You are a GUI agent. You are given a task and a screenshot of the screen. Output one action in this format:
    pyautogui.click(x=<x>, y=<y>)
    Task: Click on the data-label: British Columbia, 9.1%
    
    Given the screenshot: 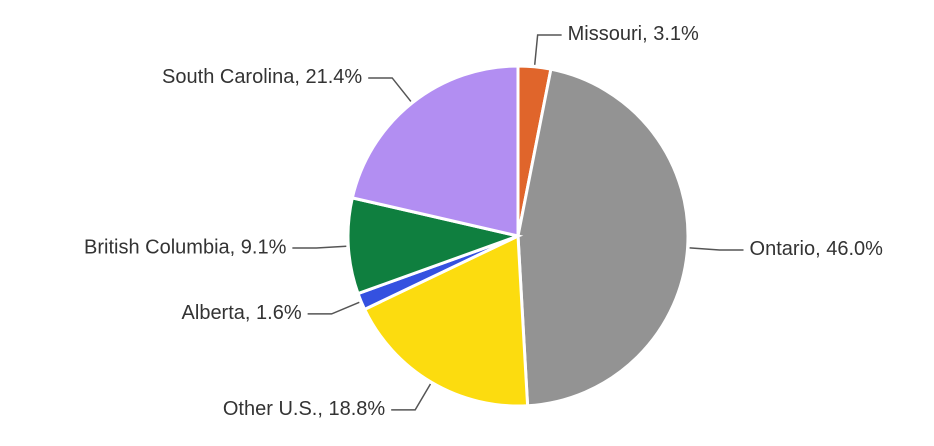 What is the action you would take?
    pyautogui.click(x=185, y=247)
    